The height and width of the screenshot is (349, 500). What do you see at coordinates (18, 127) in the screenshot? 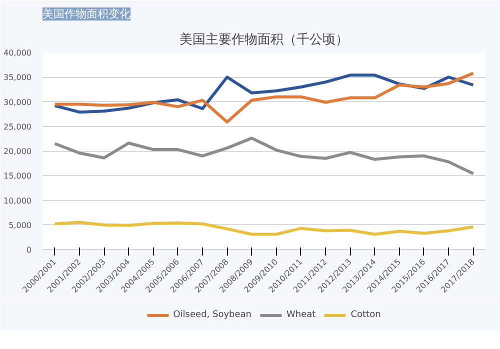
I see `y-tick-label: 25,000` at bounding box center [18, 127].